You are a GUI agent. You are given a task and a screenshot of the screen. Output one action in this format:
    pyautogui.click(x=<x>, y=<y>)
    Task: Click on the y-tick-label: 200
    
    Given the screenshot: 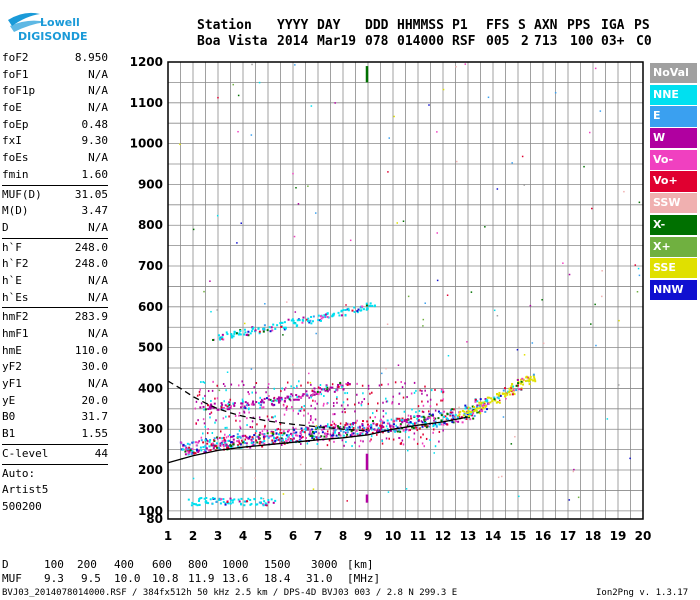 What is the action you would take?
    pyautogui.click(x=150, y=470)
    